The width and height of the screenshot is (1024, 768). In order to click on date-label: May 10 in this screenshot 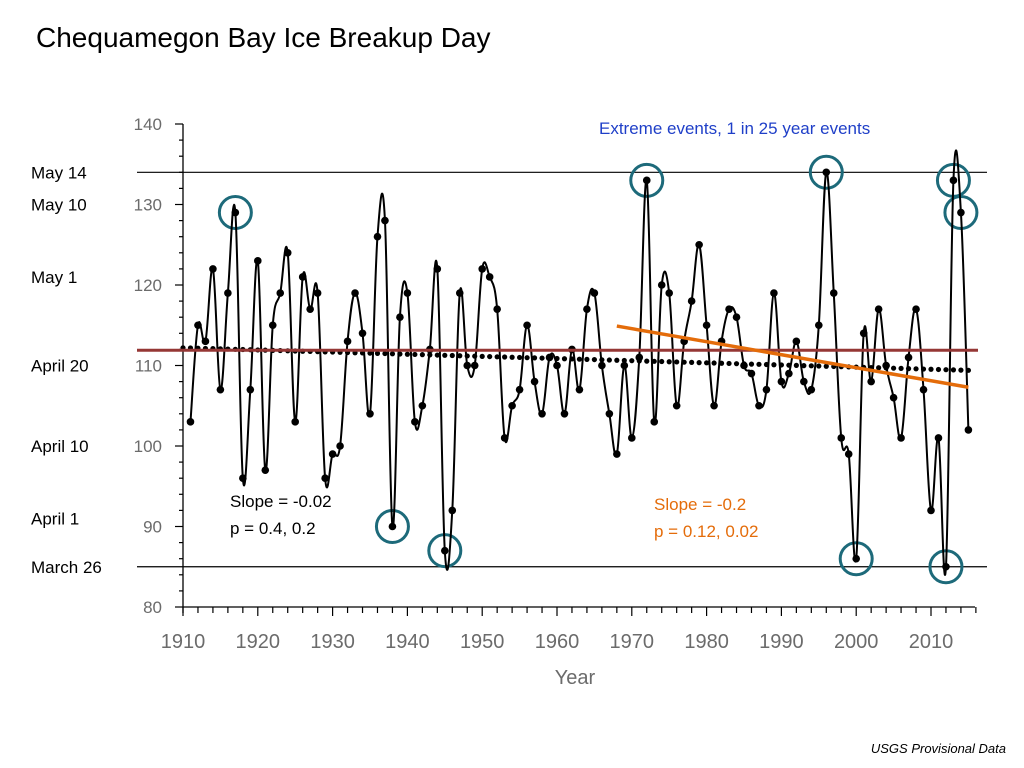, I will do `click(59, 205)`.